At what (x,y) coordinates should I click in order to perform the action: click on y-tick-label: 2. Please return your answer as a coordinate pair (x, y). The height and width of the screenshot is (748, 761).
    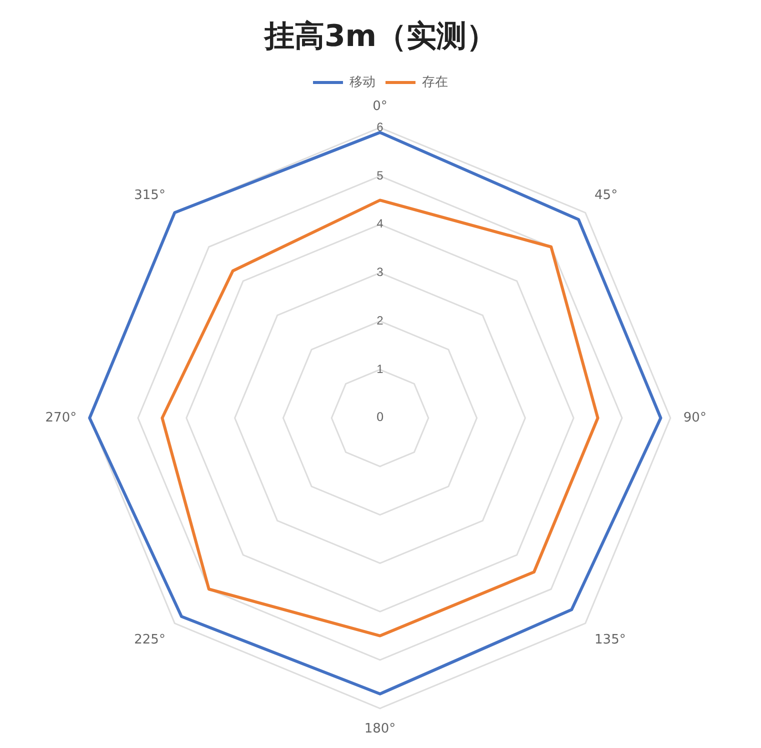
    Looking at the image, I should click on (380, 321).